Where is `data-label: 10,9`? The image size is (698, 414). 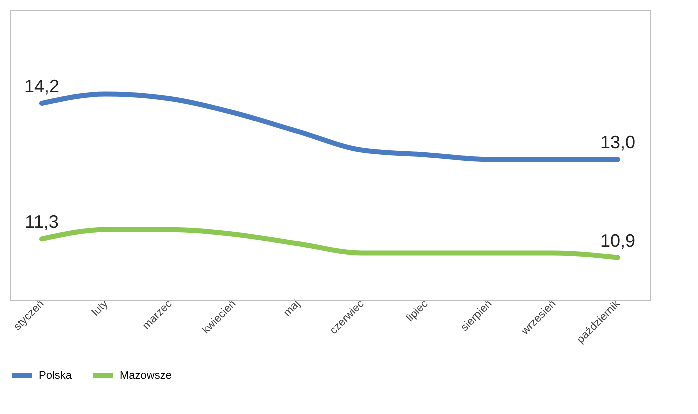 data-label: 10,9 is located at coordinates (618, 240).